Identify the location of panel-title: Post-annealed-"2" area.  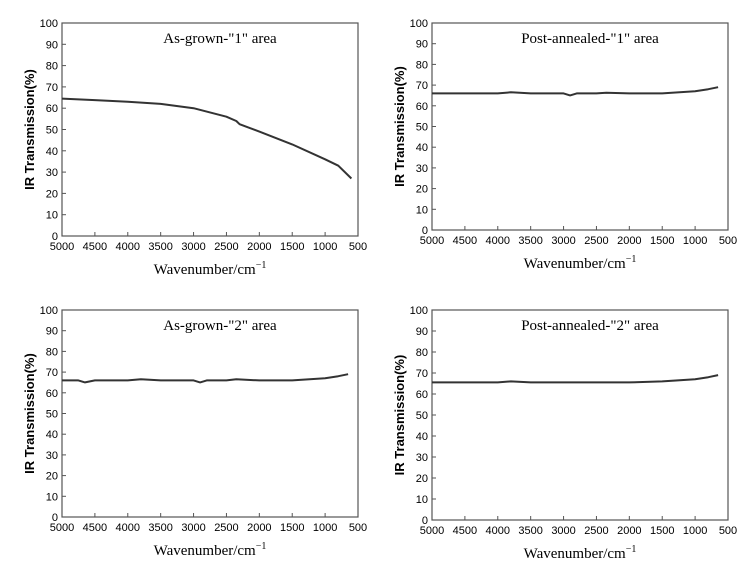
(590, 326).